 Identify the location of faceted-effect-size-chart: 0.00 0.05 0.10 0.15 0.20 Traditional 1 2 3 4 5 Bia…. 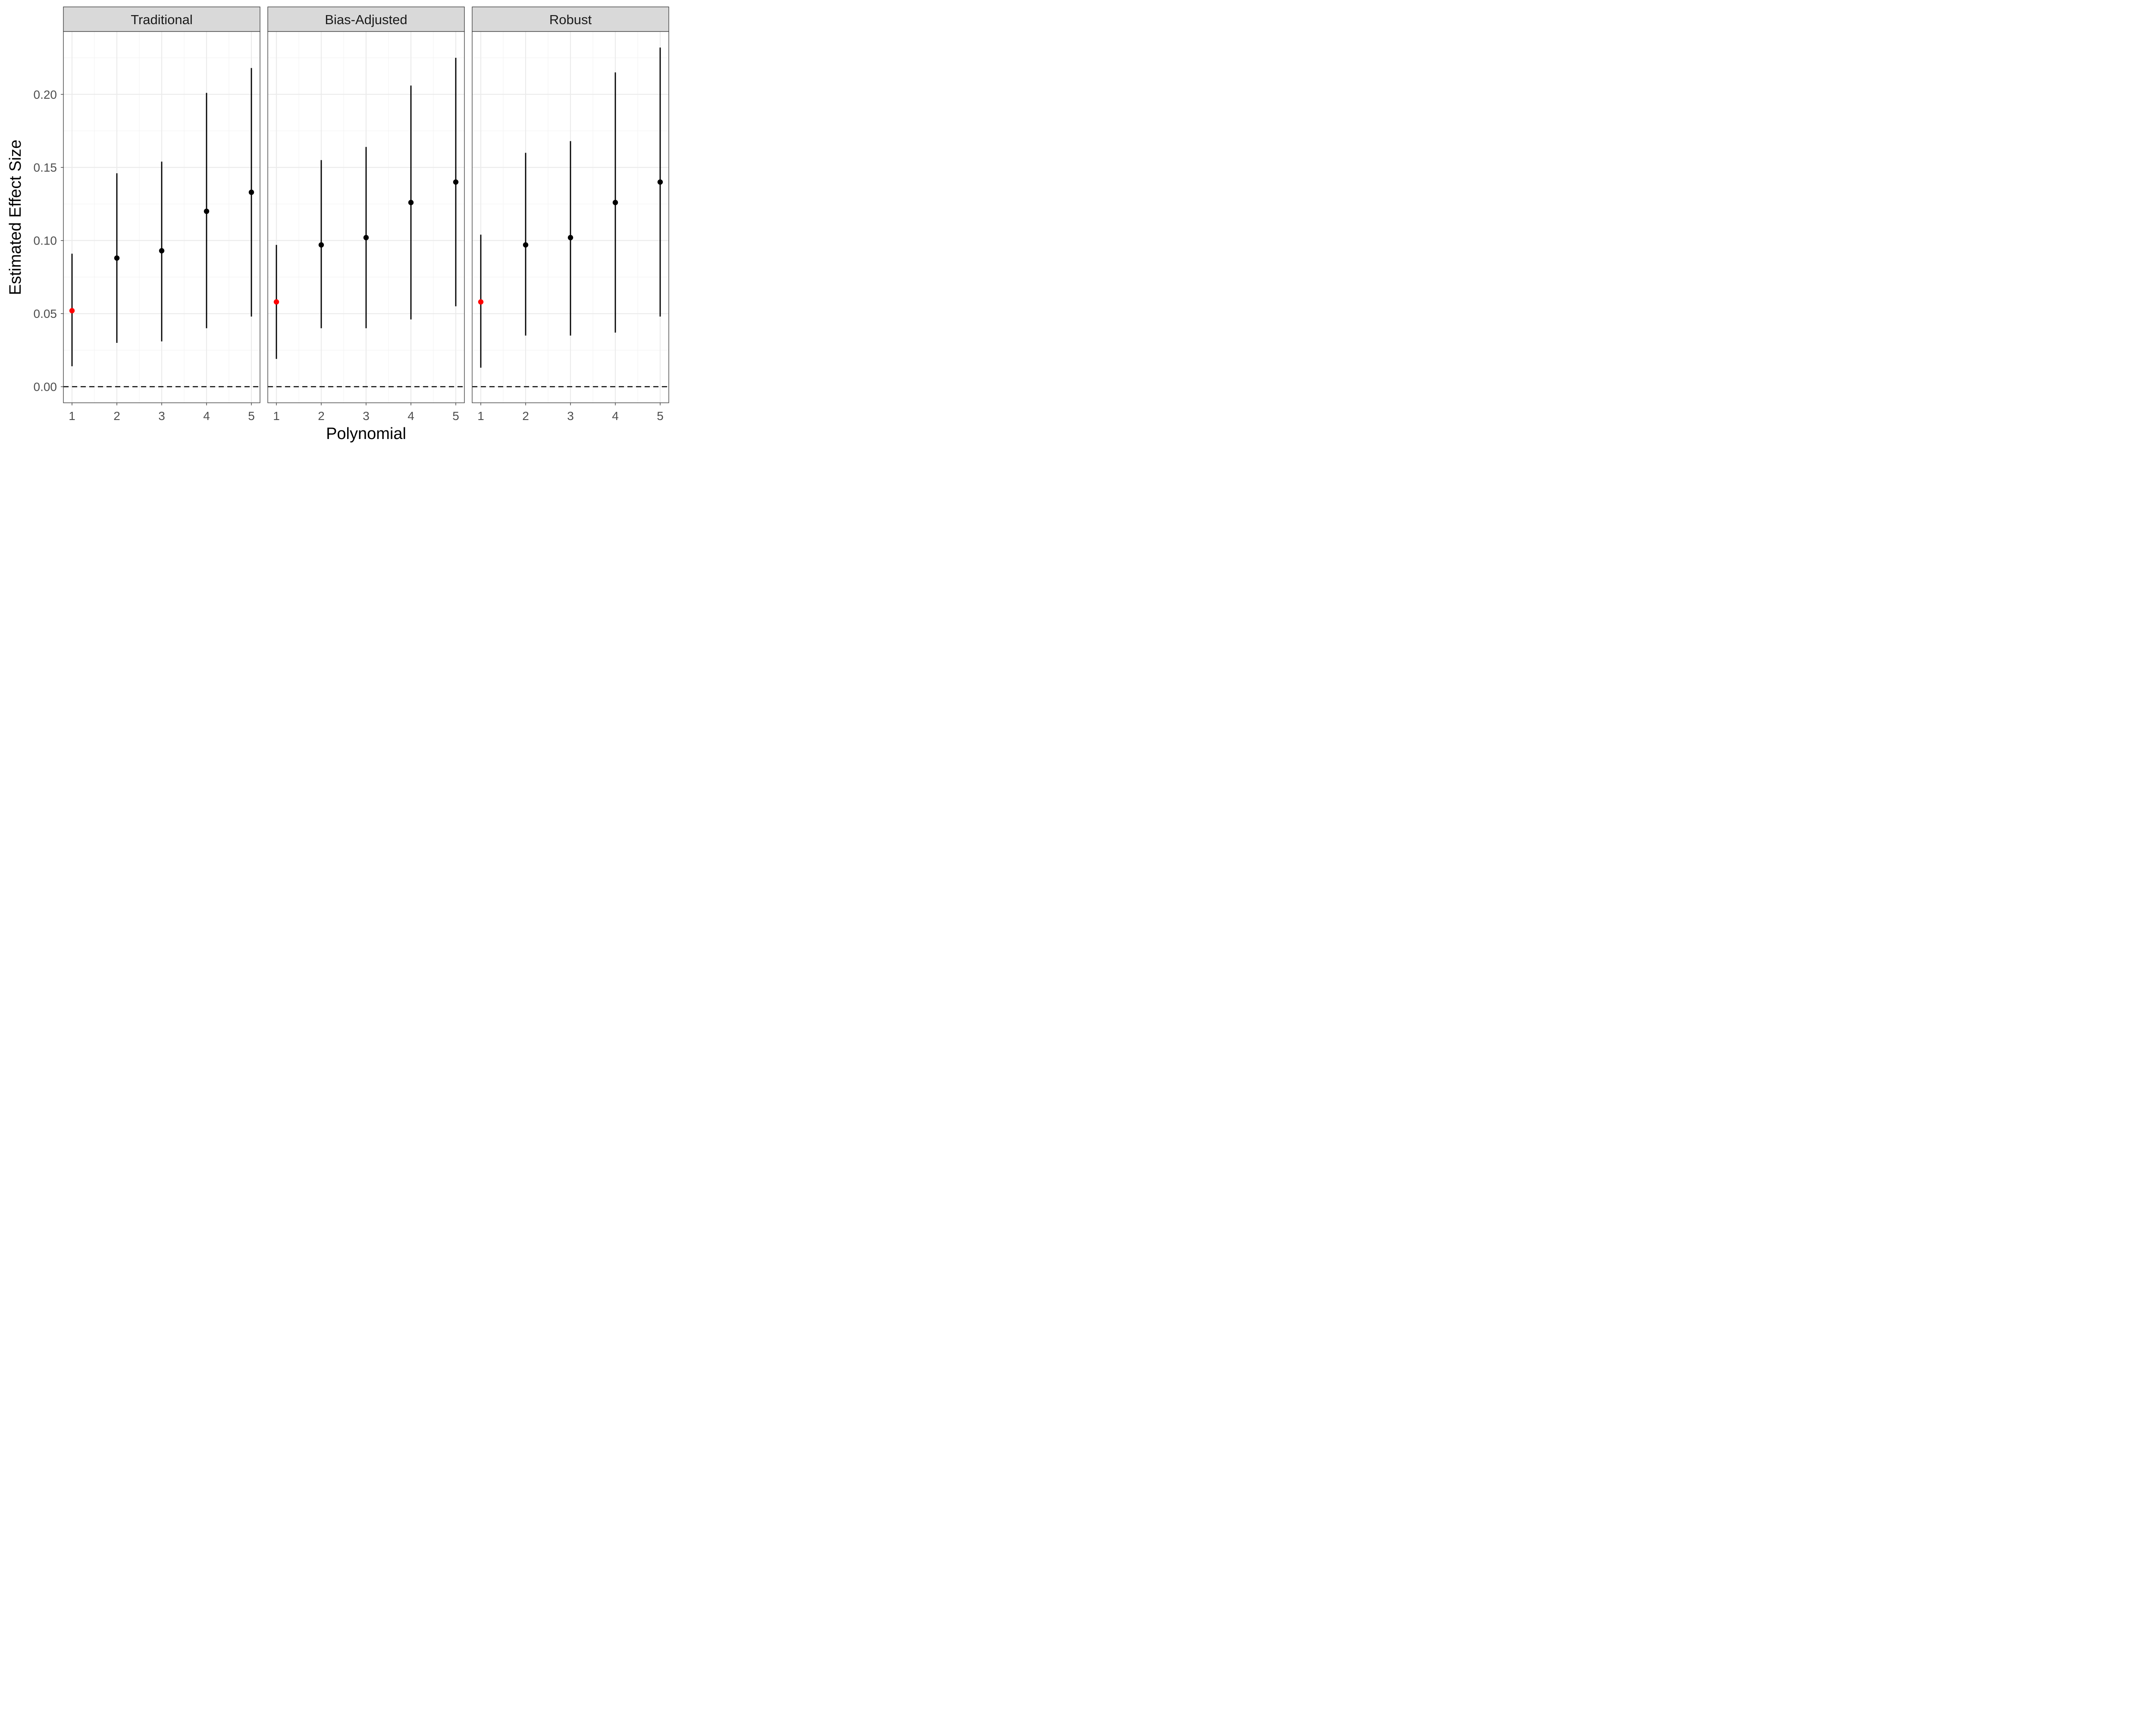
(335, 223).